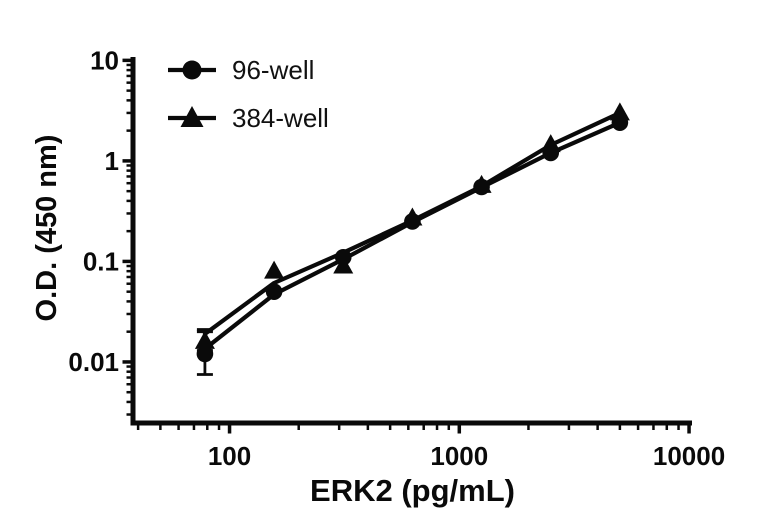 This screenshot has width=768, height=532. Describe the element at coordinates (280, 118) in the screenshot. I see `legend-label-384-well: 384-well` at that location.